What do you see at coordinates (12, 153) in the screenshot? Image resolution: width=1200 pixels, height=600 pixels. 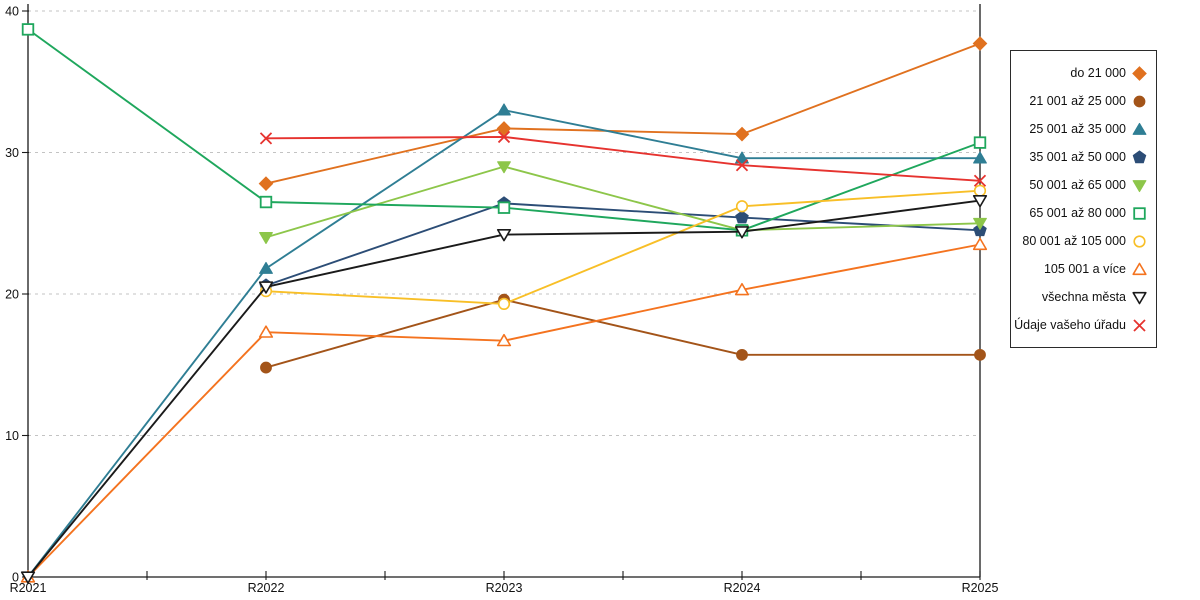 I see `y-tick-label: 30` at bounding box center [12, 153].